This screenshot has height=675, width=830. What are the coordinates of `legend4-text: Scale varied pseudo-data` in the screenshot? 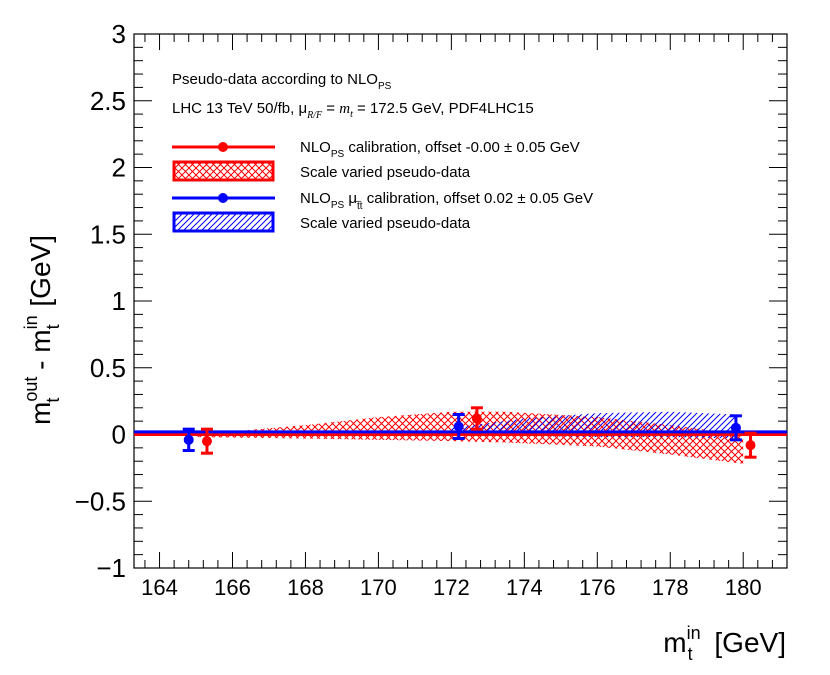 It's located at (385, 223).